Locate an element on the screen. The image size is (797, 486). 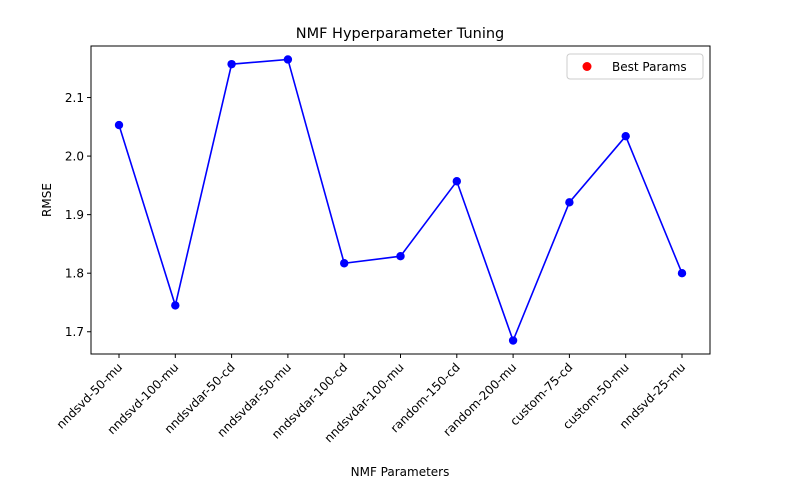
x-axis-title: NMF Parameters is located at coordinates (400, 472).